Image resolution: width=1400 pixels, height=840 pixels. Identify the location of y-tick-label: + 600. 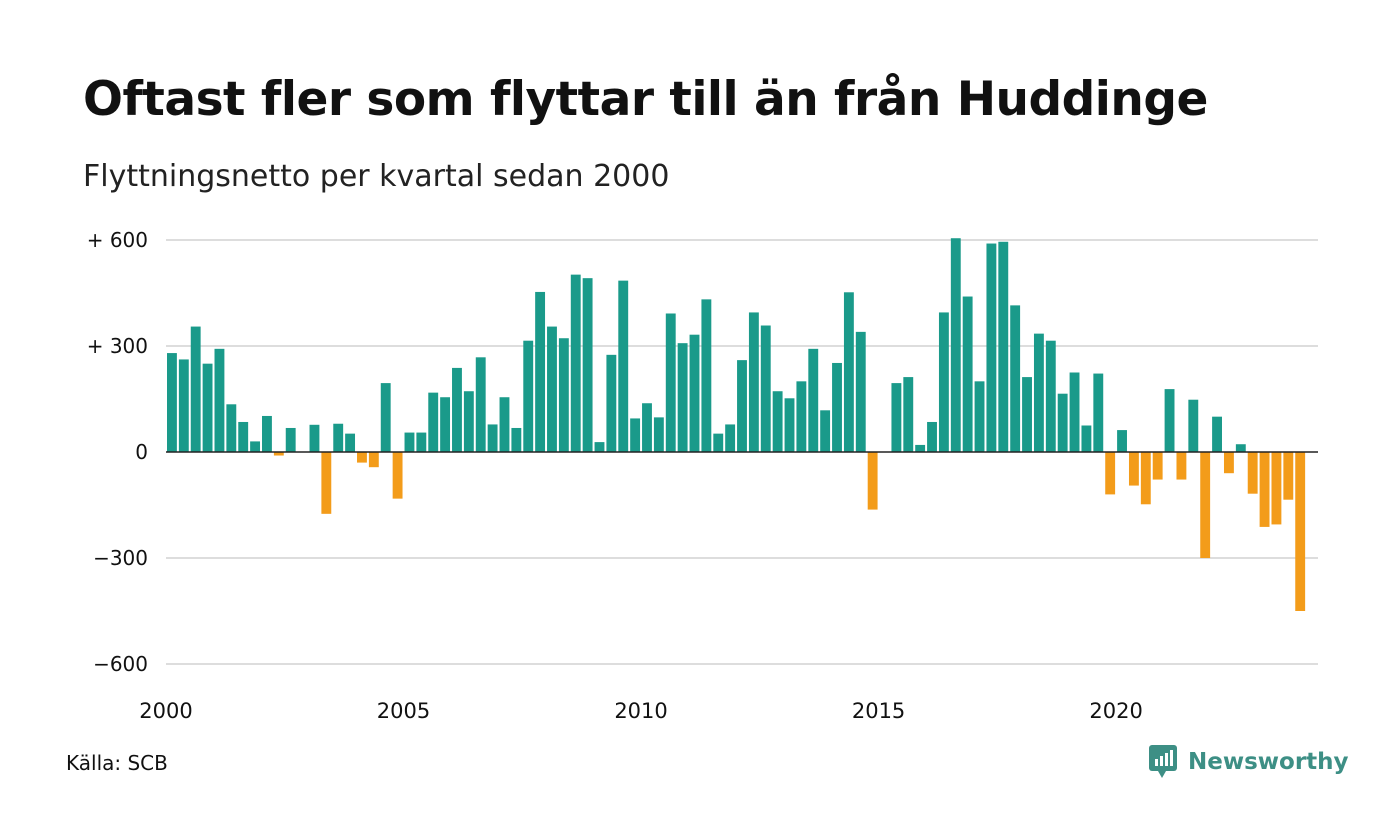
(117, 240).